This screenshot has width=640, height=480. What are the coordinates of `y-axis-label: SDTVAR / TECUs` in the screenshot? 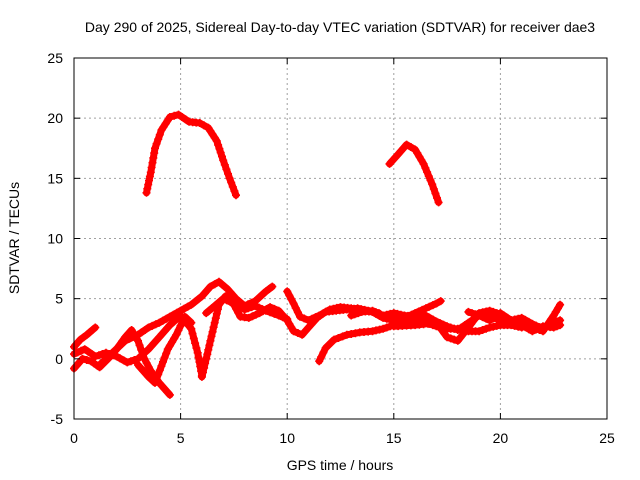 It's located at (14, 238).